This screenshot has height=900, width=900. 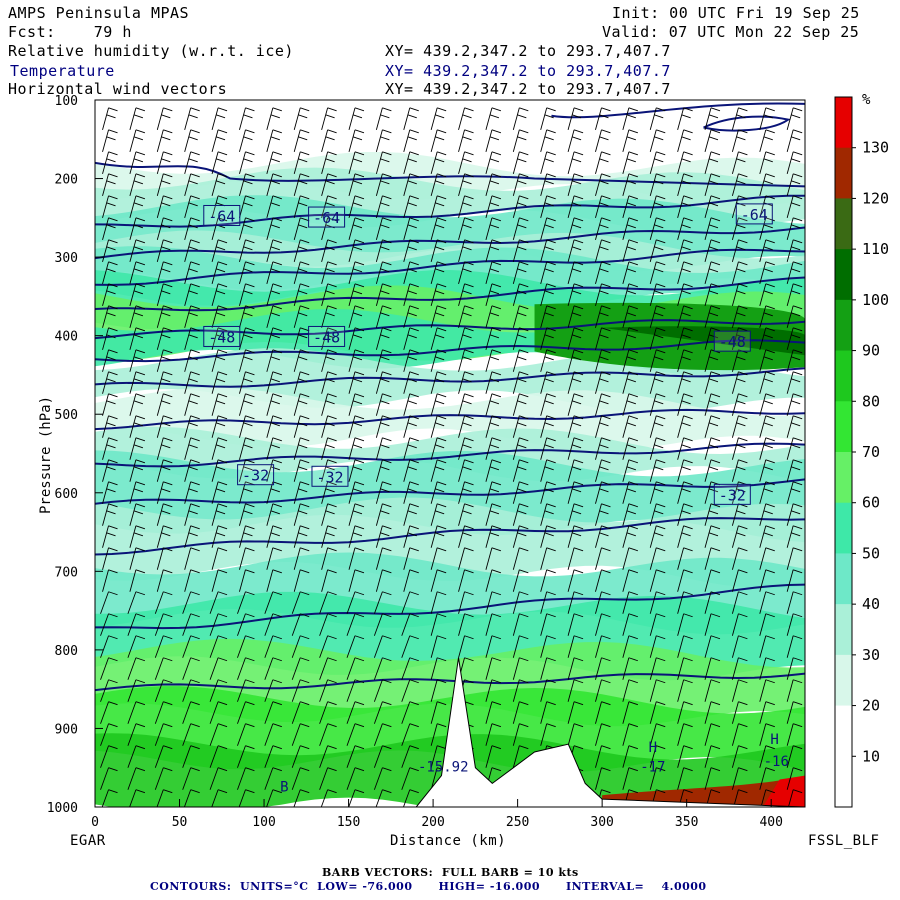 I want to click on x-tick-label: 350, so click(x=686, y=822).